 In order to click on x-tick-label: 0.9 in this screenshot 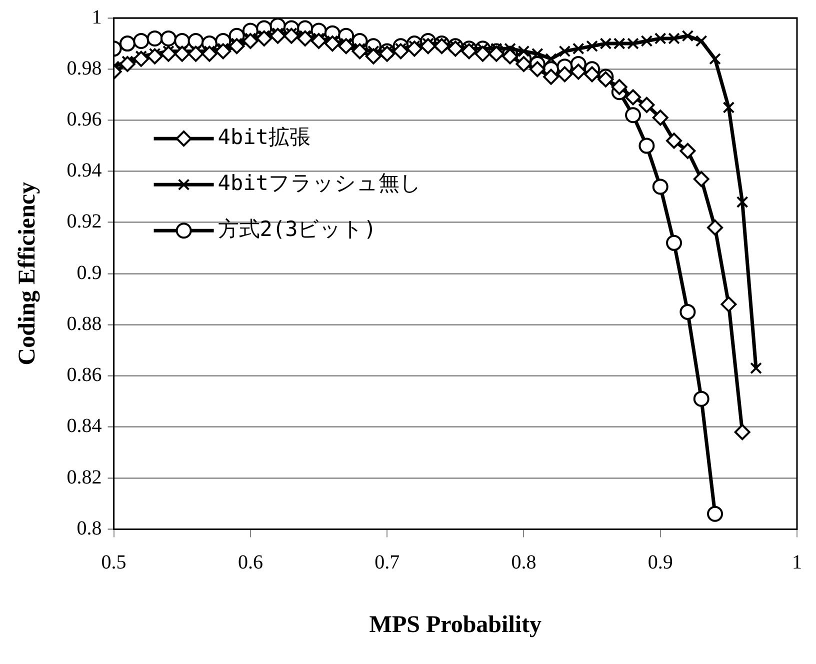, I will do `click(660, 562)`.